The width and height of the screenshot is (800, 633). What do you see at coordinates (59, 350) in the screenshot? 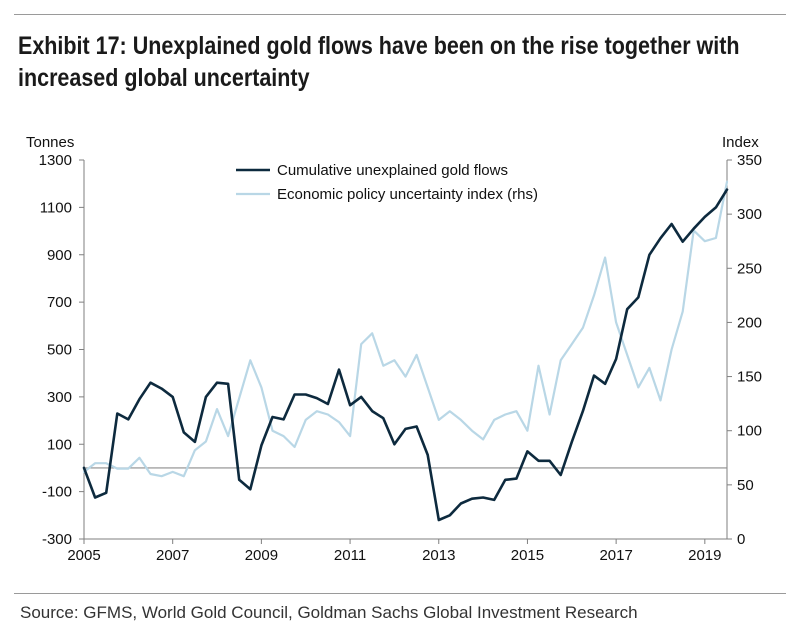
I see `left-tick-label: 500` at bounding box center [59, 350].